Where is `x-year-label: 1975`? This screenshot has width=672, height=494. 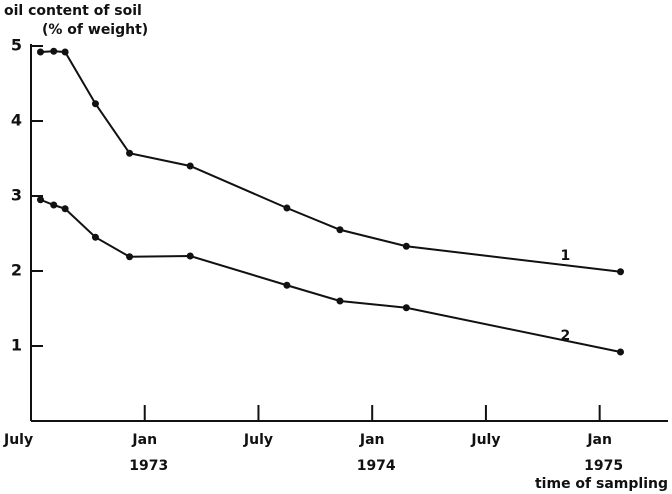 x-year-label: 1975 is located at coordinates (603, 466).